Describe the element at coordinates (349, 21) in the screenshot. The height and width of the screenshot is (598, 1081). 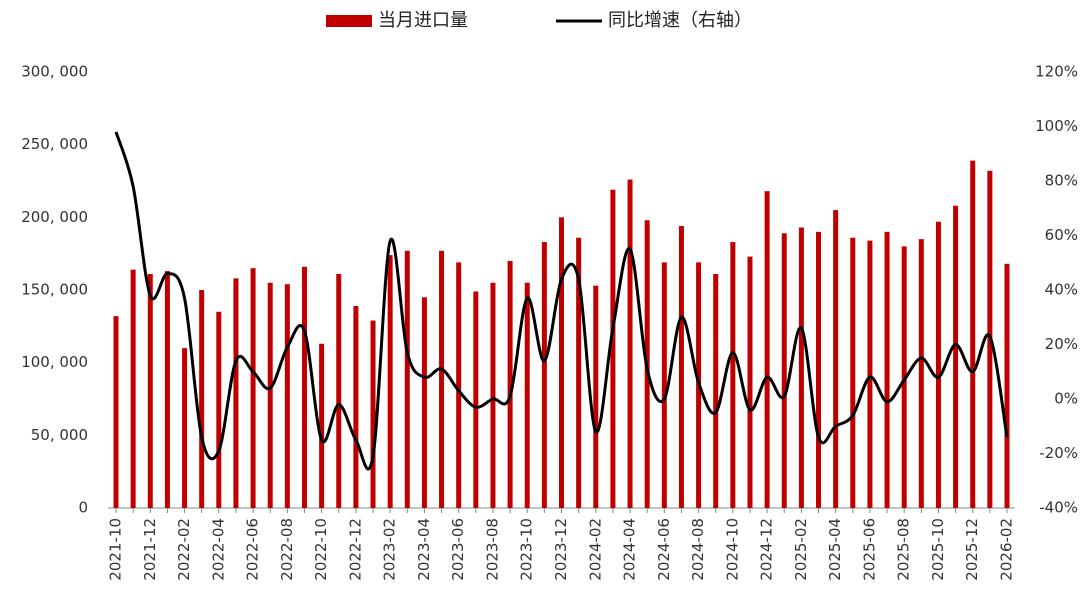
I see `legend-swatch` at that location.